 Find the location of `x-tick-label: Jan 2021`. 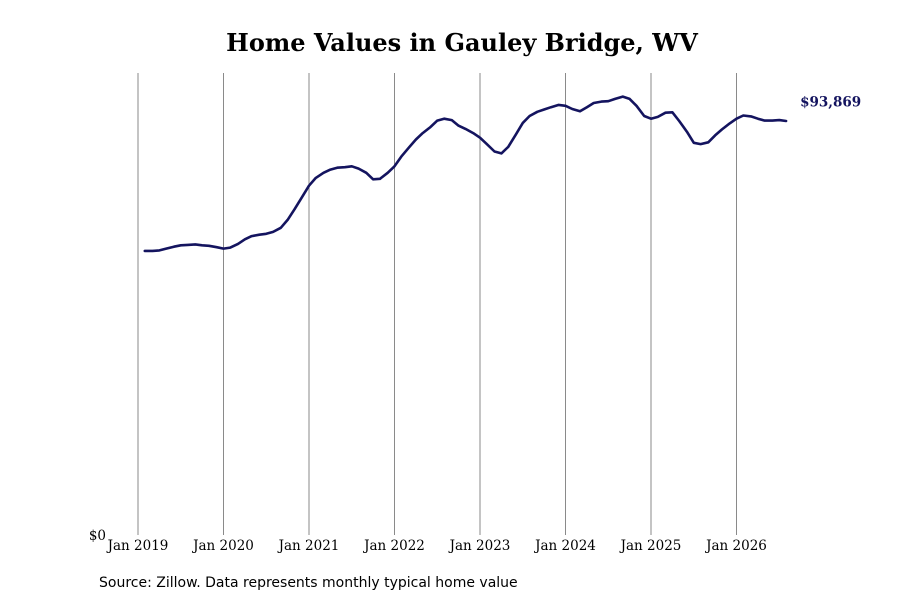

x-tick-label: Jan 2021 is located at coordinates (308, 546).